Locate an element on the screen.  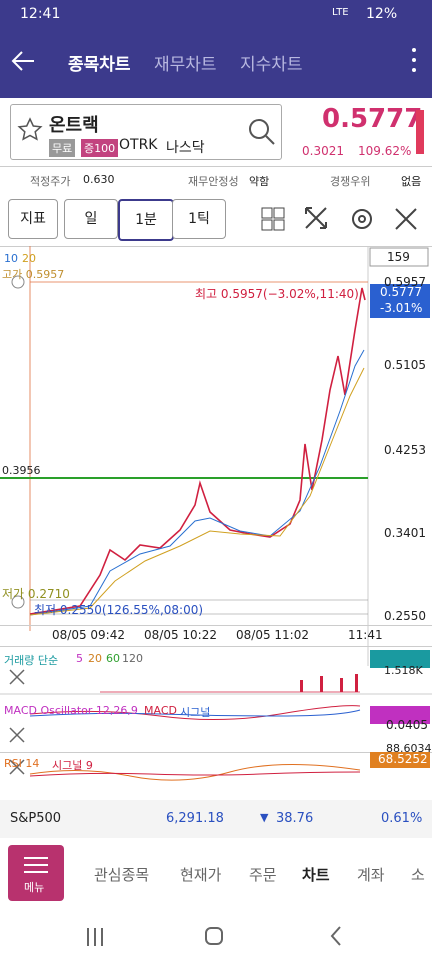
period-button-active: 1분 is located at coordinates (146, 220).